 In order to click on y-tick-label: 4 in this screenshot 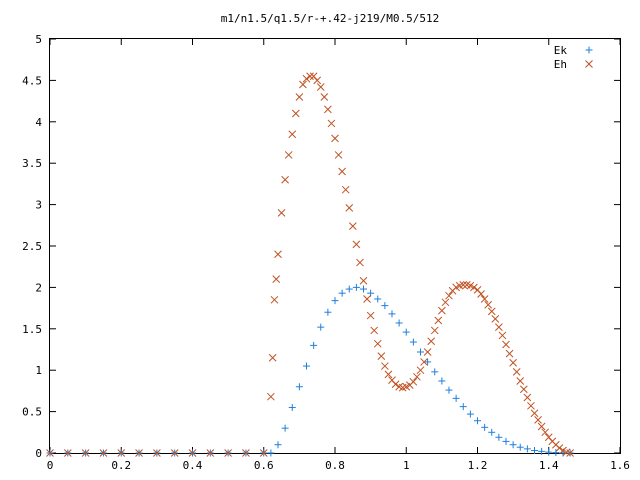, I will do `click(38, 122)`.